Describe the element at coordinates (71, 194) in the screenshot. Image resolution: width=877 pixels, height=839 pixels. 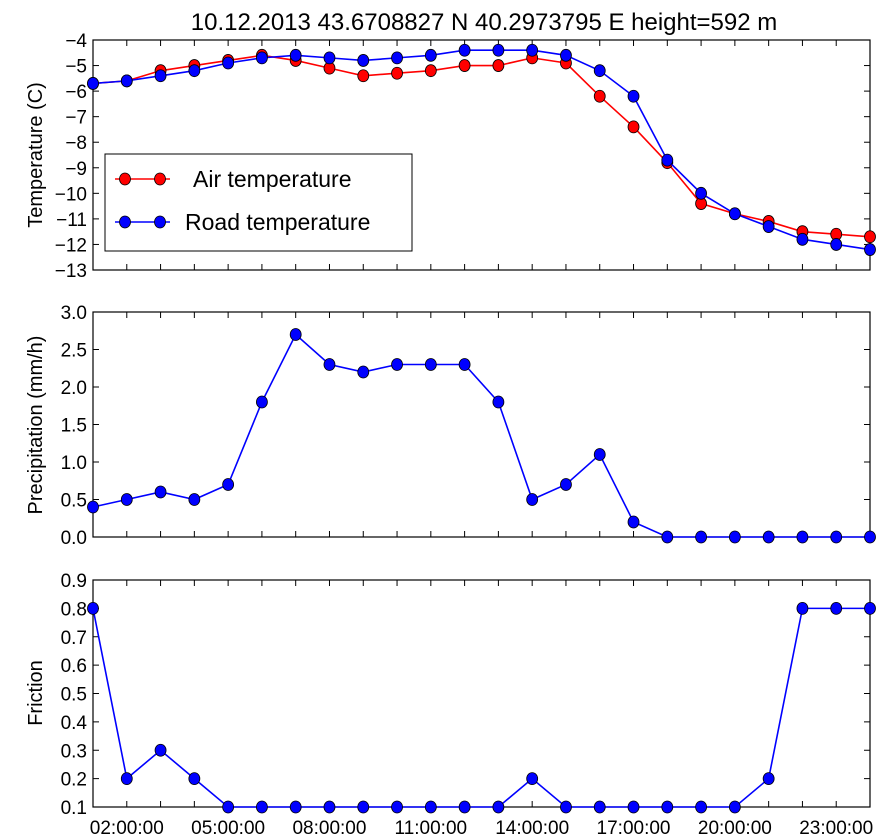
I see `y-tick-label: −10` at that location.